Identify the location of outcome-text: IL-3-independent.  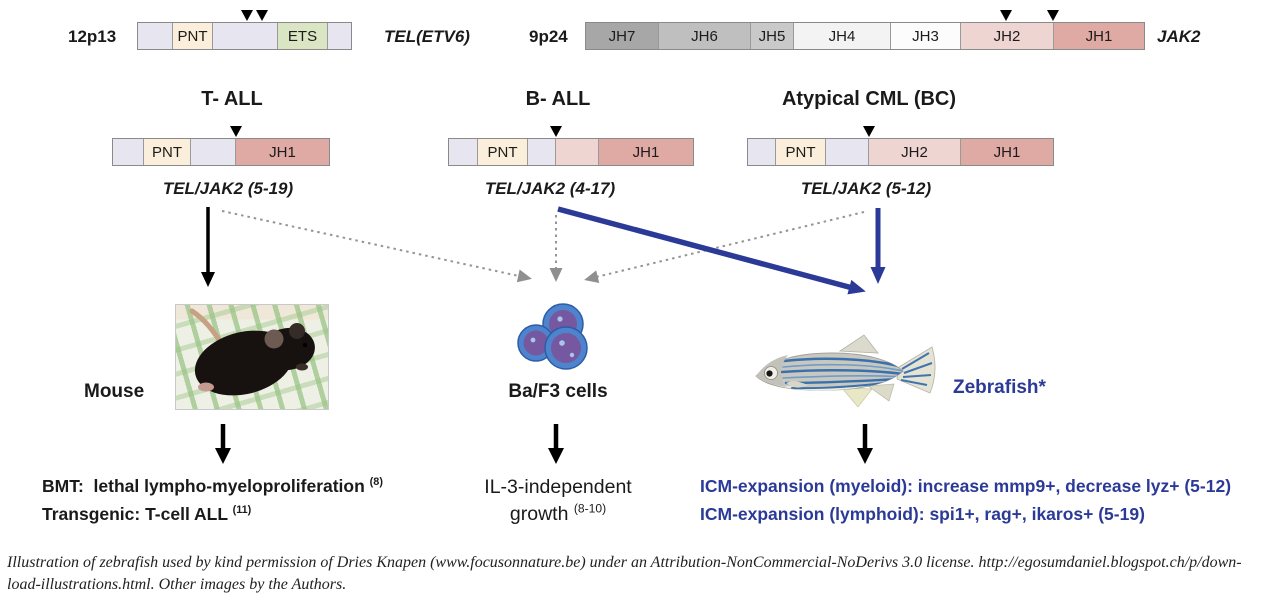
(558, 487).